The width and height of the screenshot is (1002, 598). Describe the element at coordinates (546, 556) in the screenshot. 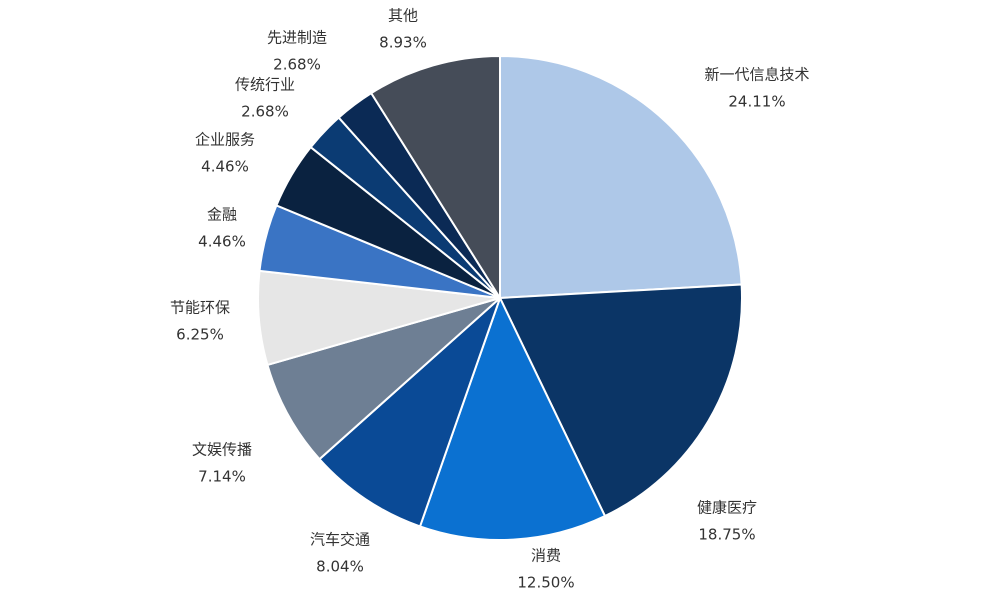

I see `slice-label: 消费` at that location.